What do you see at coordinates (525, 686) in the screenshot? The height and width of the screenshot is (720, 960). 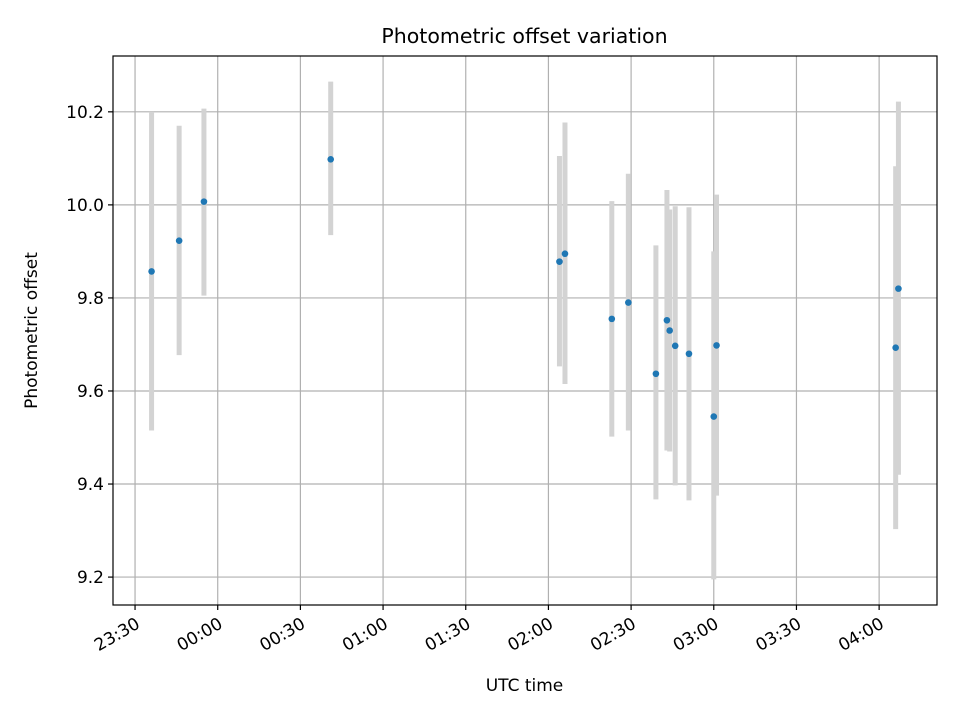 I see `x-axis-title: UTC time` at bounding box center [525, 686].